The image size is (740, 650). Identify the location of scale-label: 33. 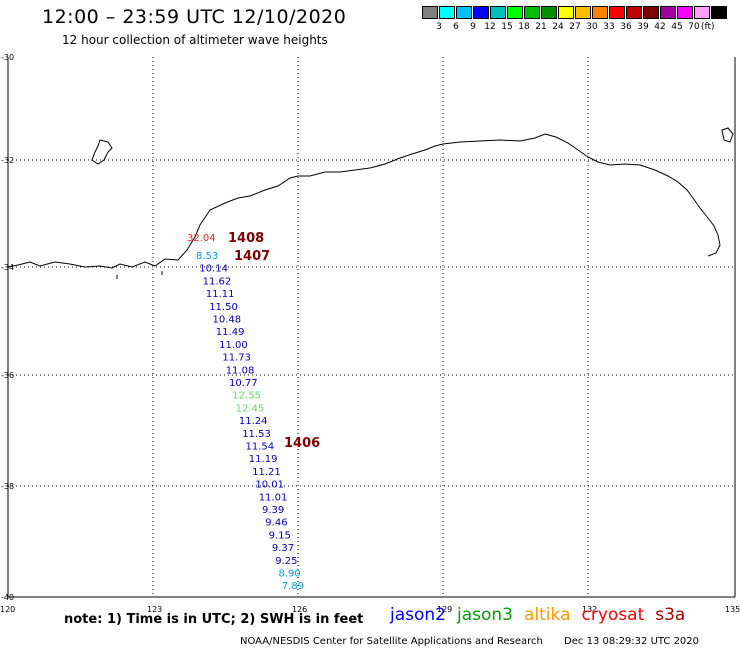
(609, 27).